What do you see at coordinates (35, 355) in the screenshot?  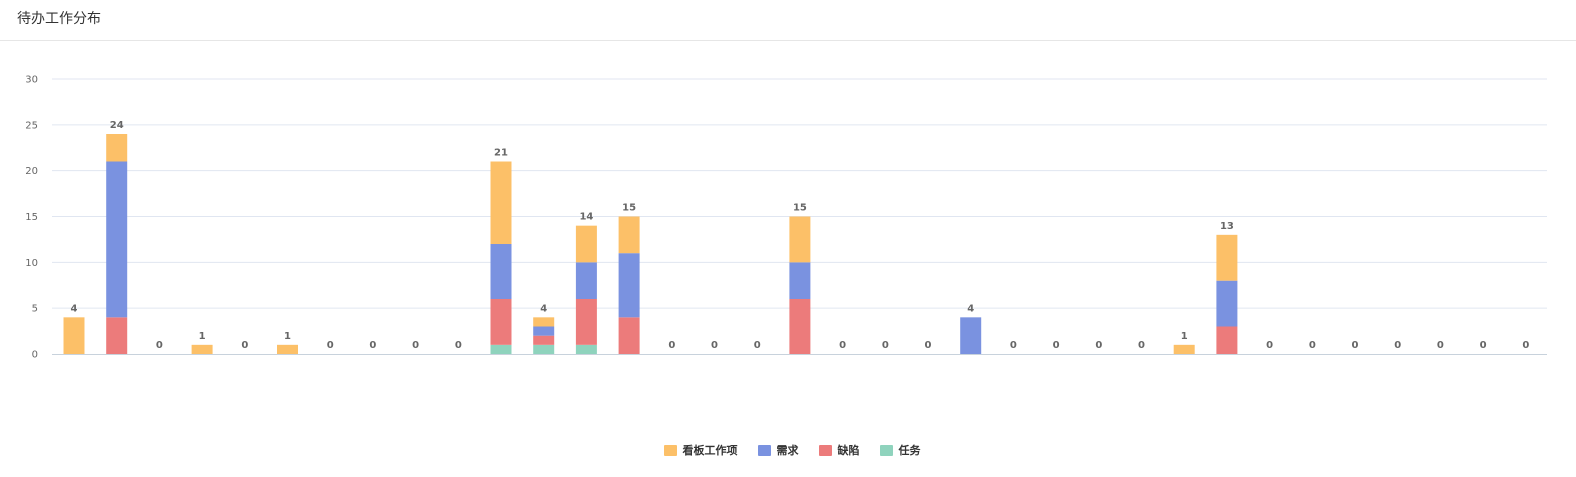 I see `y-tick-label: 0` at bounding box center [35, 355].